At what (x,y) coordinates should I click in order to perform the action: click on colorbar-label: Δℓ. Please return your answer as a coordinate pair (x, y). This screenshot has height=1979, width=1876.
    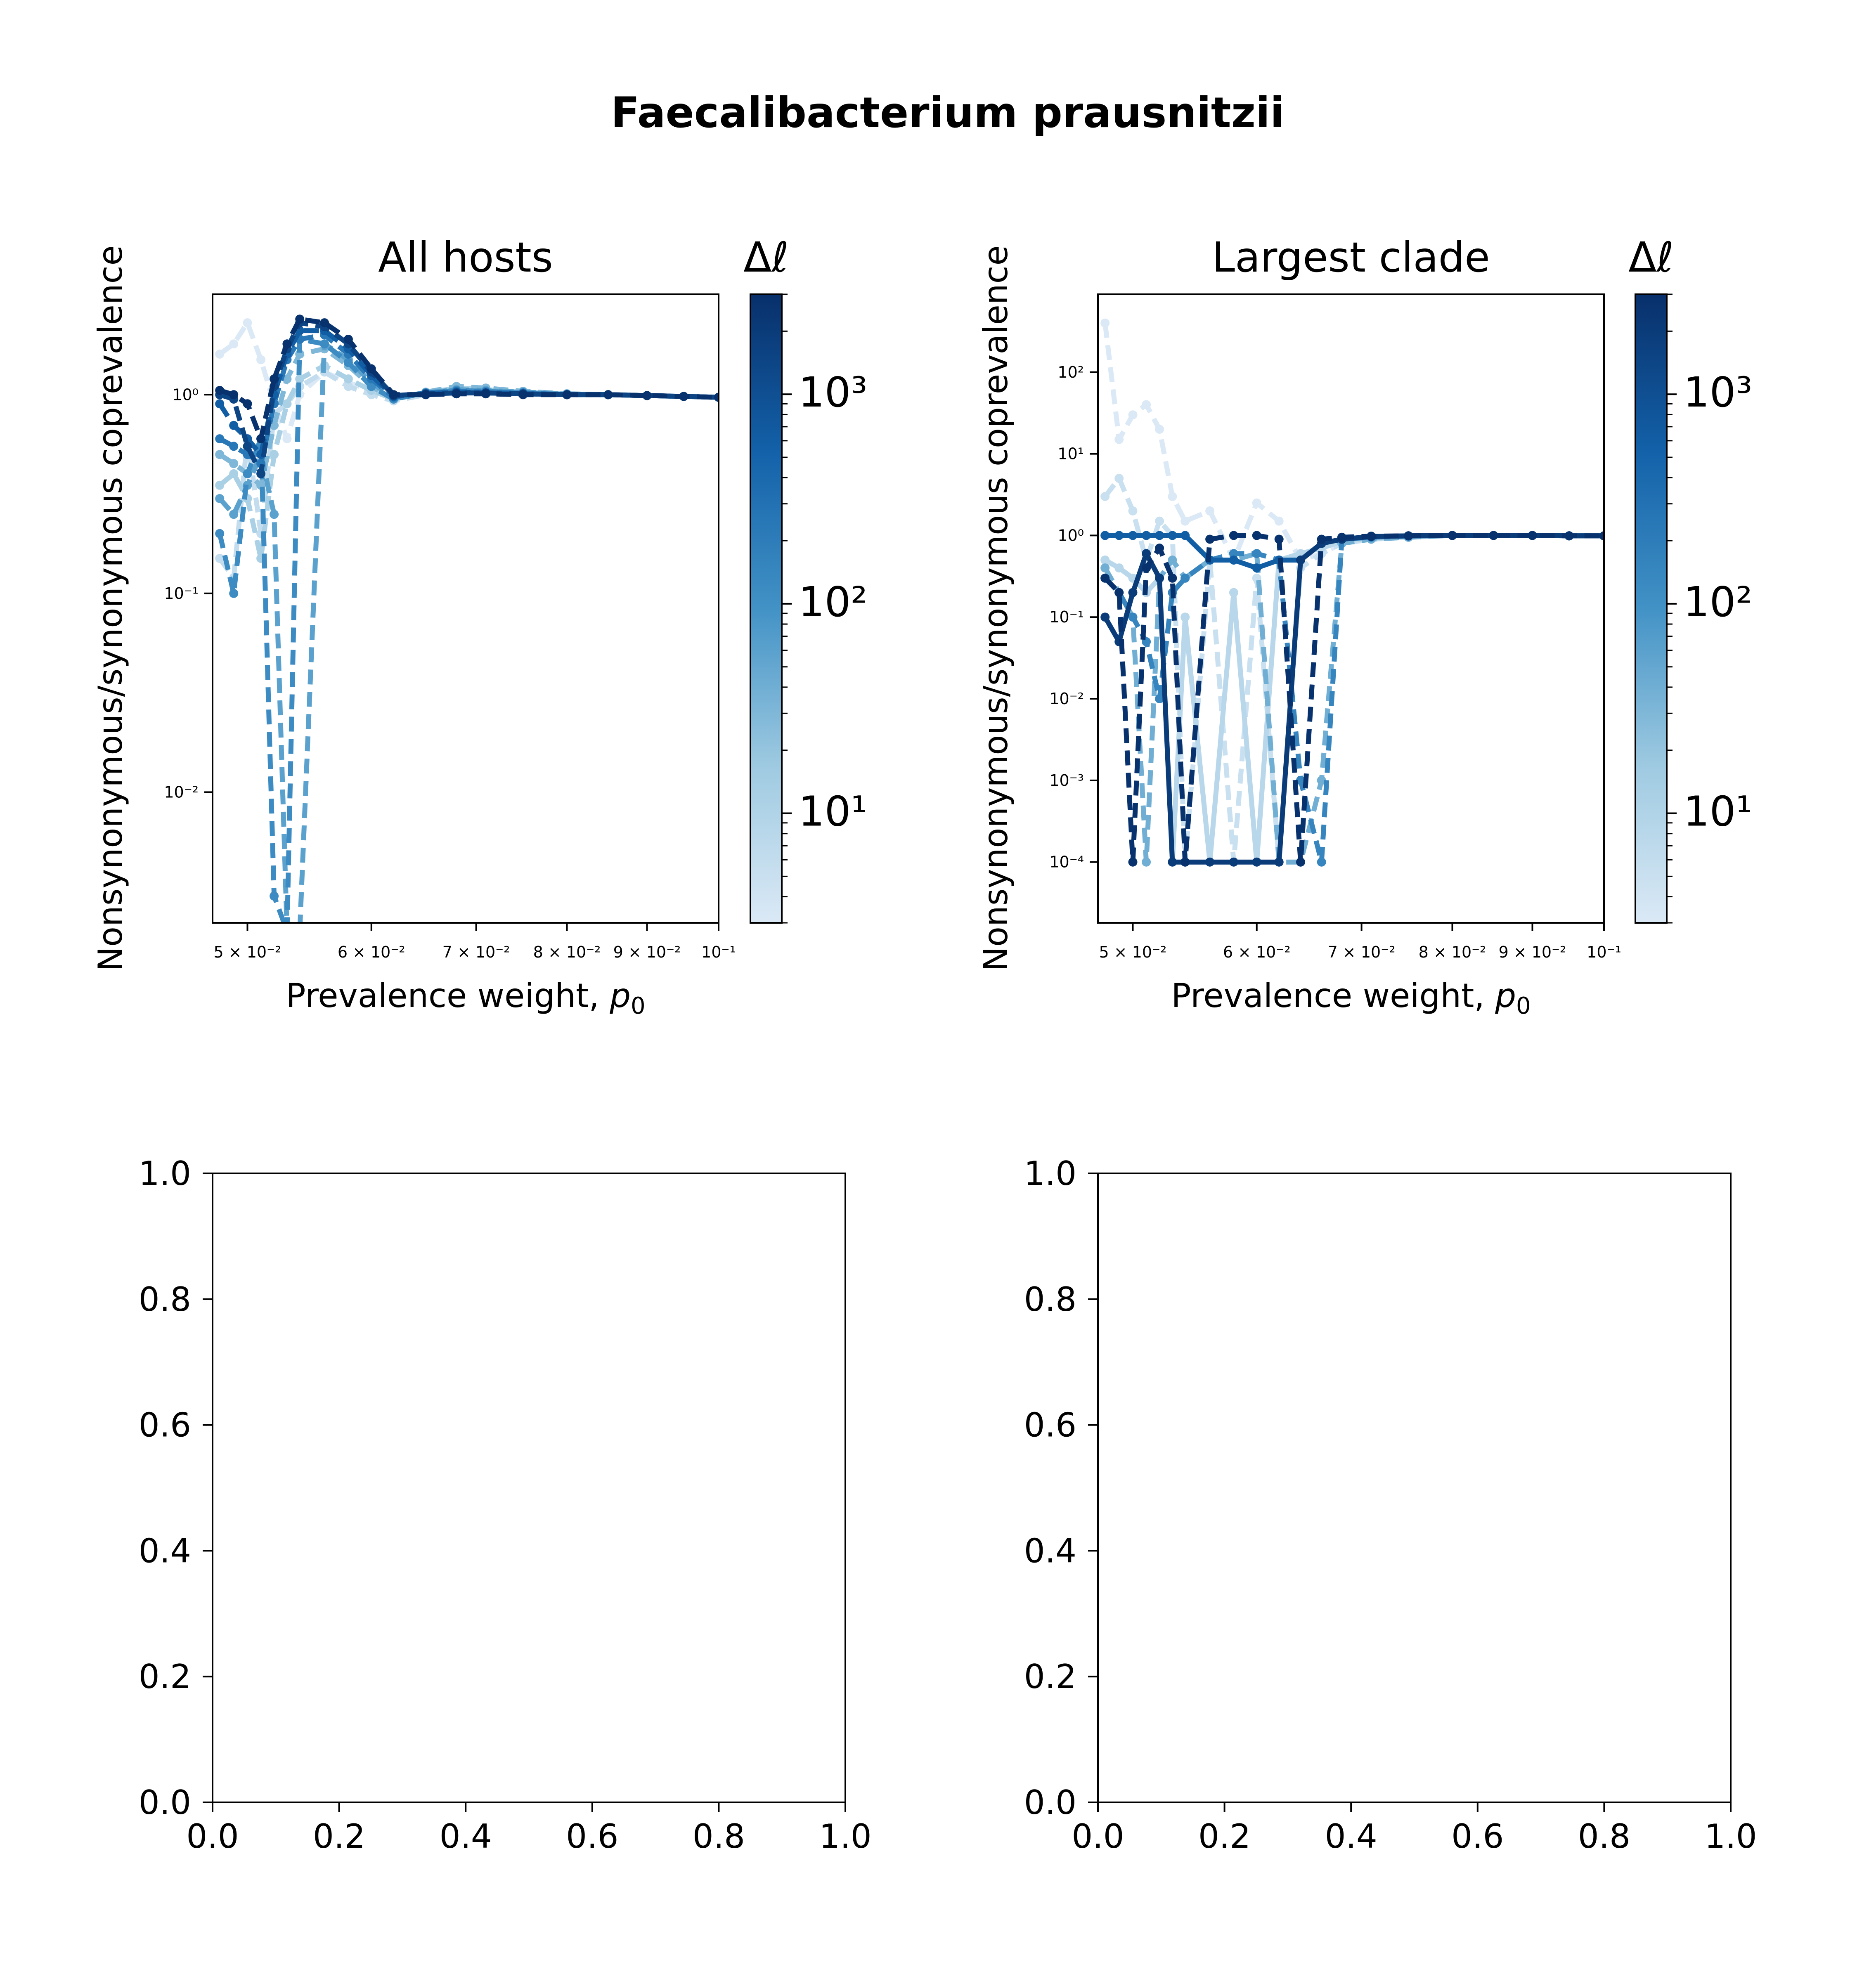
    Looking at the image, I should click on (1651, 257).